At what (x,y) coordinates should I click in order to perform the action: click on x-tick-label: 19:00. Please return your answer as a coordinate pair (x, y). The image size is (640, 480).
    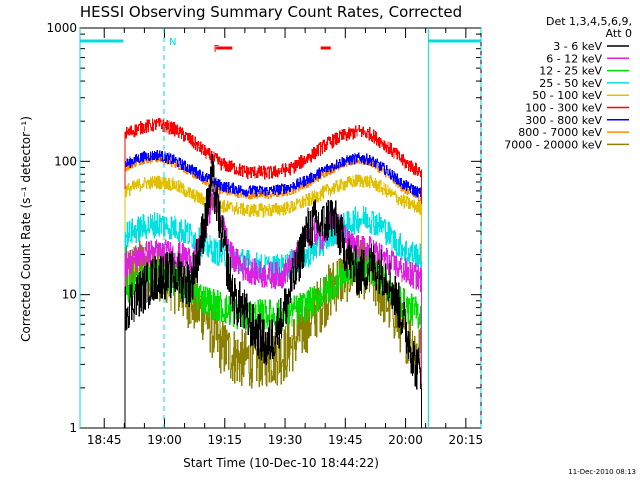
    Looking at the image, I should click on (164, 440).